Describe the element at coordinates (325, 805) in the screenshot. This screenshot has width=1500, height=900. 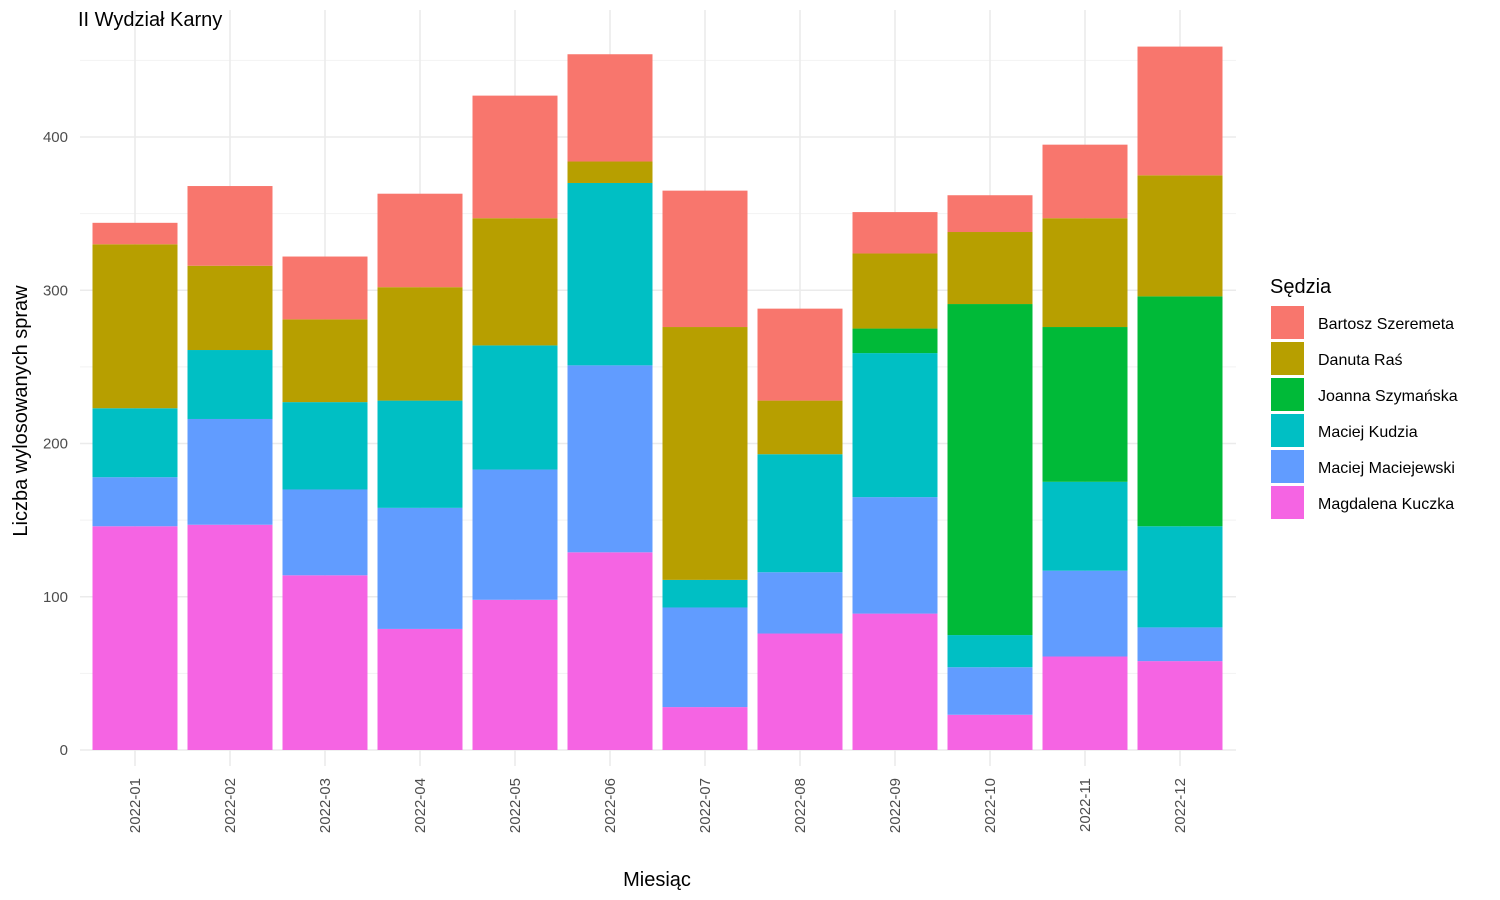
I see `x-tick-label: 2022-03` at that location.